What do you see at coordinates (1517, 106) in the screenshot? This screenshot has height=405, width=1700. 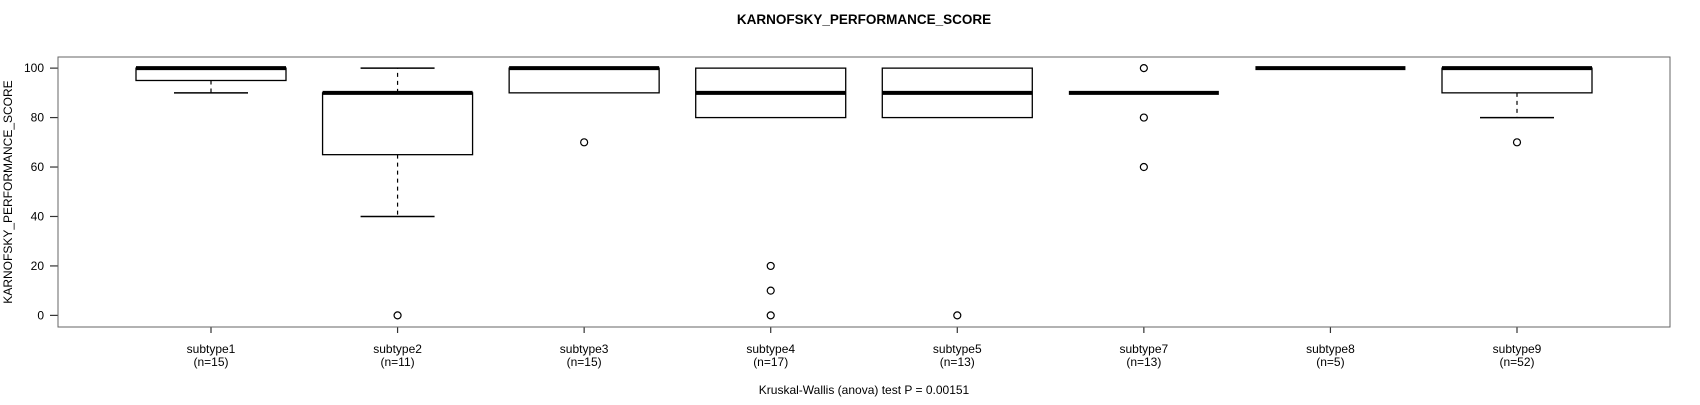 I see `boxplot-subtype9` at bounding box center [1517, 106].